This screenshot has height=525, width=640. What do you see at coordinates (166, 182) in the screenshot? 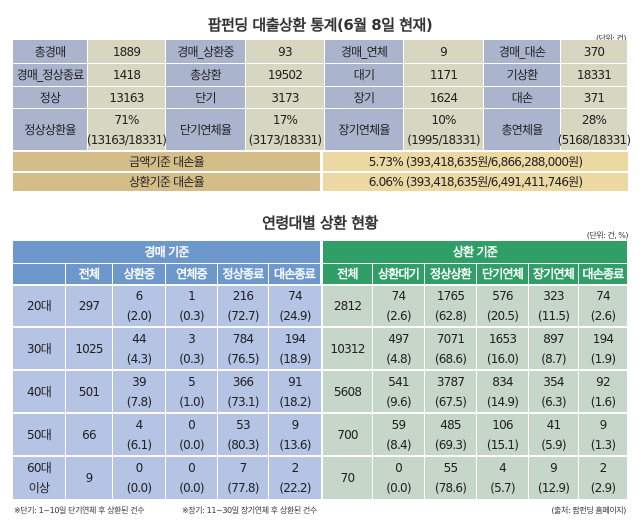
I see `loss-rate-label: 상환기준 대손율` at bounding box center [166, 182].